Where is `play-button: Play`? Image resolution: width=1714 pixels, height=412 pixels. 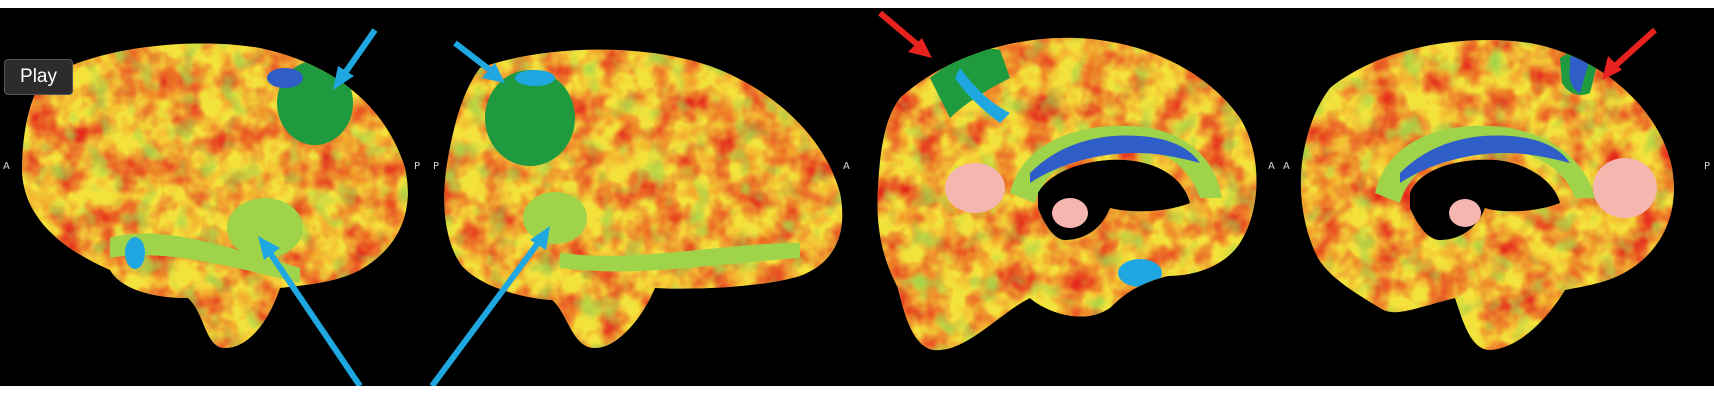
play-button: Play is located at coordinates (38, 77).